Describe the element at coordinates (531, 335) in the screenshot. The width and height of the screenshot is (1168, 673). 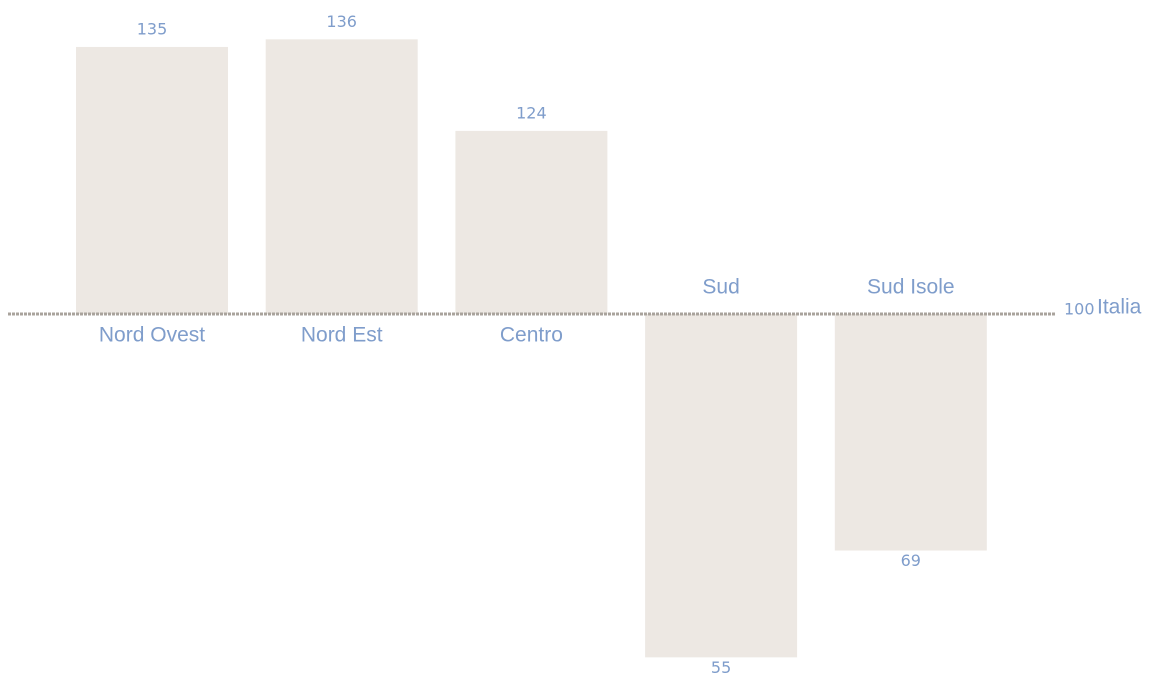
I see `category-label: Centro` at that location.